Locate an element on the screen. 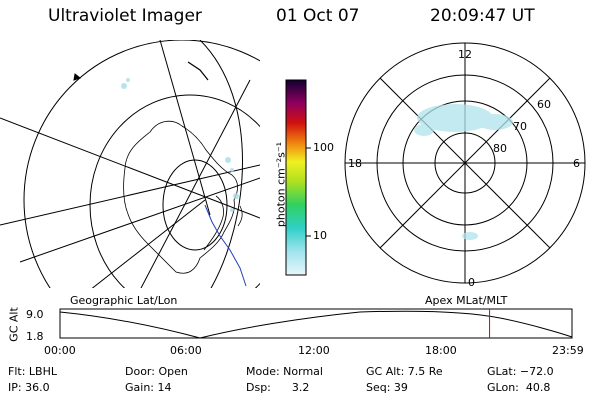  status-seq: Seq: 39 is located at coordinates (387, 387).